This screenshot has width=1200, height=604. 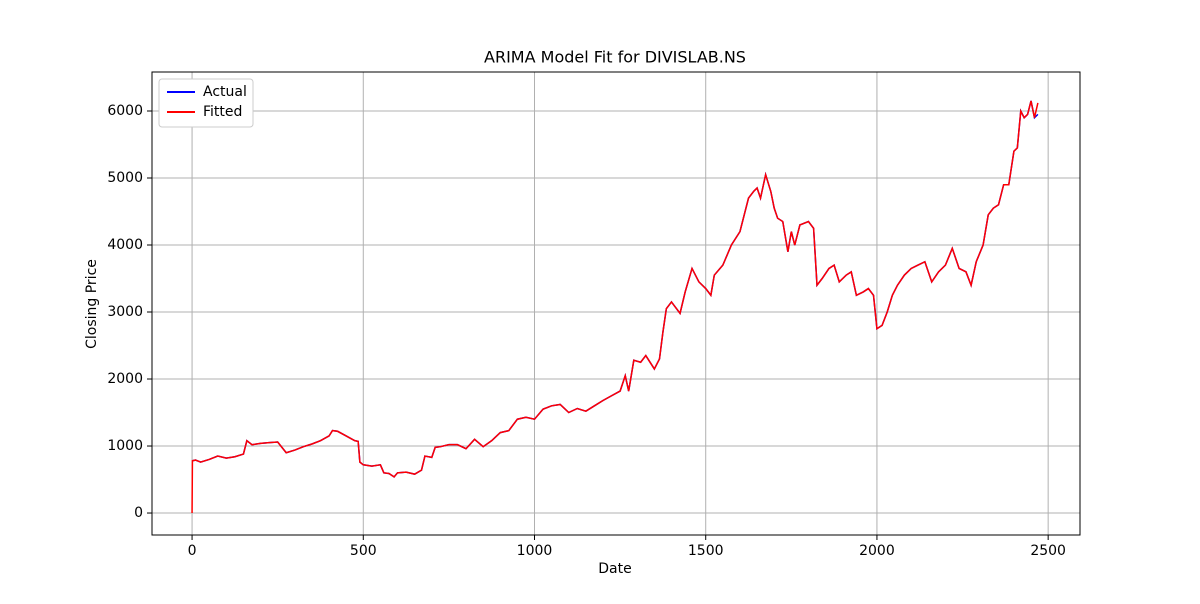 I want to click on y-axis-label: Closing Price, so click(x=92, y=304).